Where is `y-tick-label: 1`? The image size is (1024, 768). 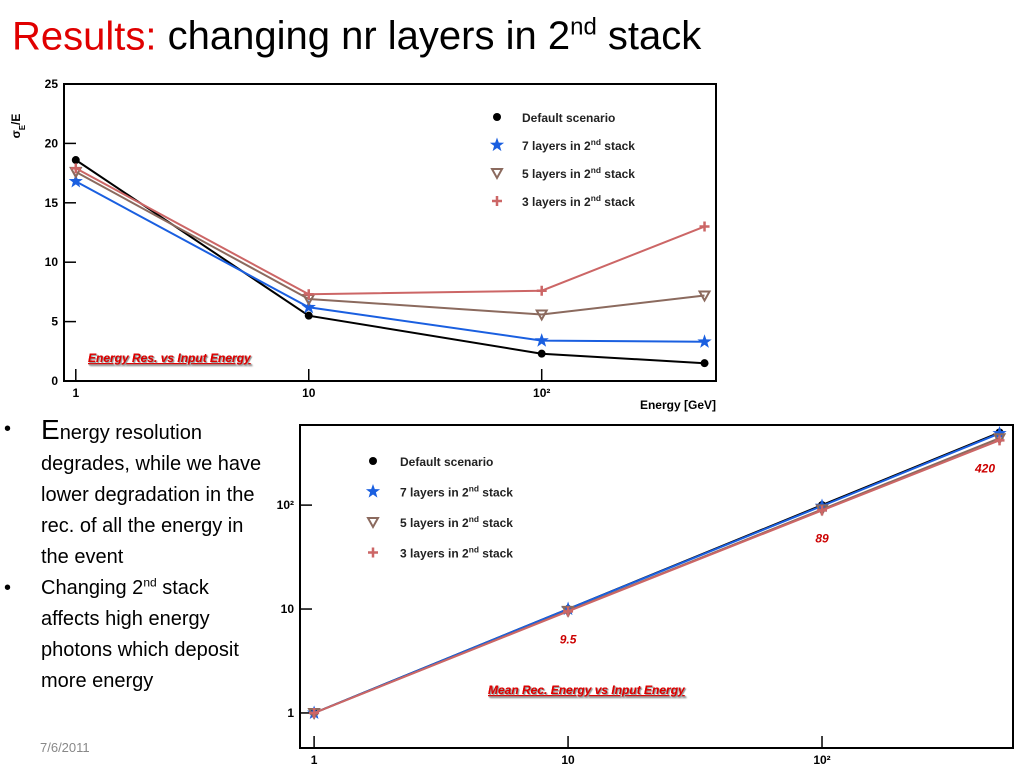
y-tick-label: 1 is located at coordinates (290, 713).